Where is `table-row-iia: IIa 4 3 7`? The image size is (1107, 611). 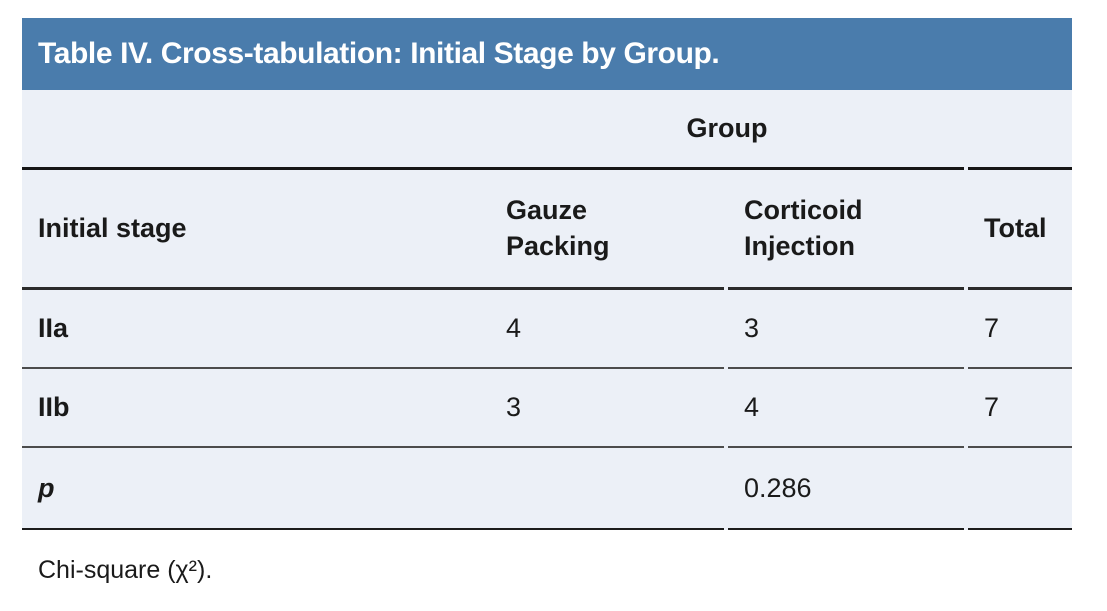
table-row-iia: IIa 4 3 7 is located at coordinates (547, 329).